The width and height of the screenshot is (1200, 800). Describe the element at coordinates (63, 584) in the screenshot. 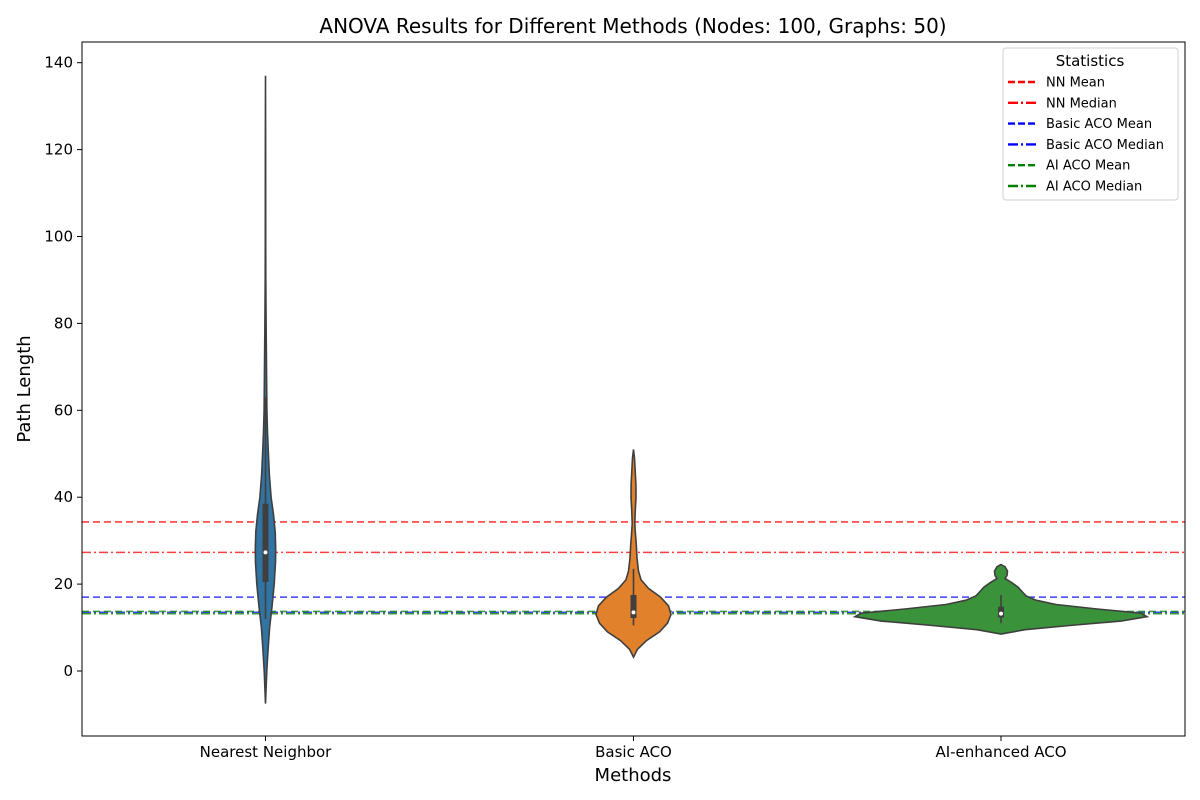

I see `y-tick-label: 20` at that location.